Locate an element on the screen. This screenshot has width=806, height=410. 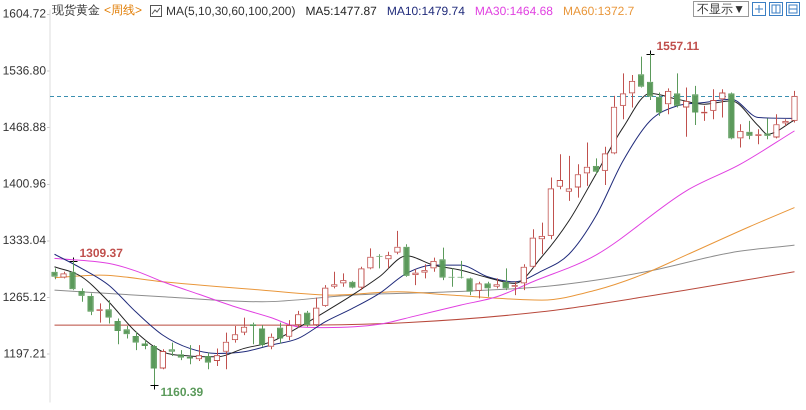
legend-title: MA(5,10,30,60,100,200) is located at coordinates (231, 11).